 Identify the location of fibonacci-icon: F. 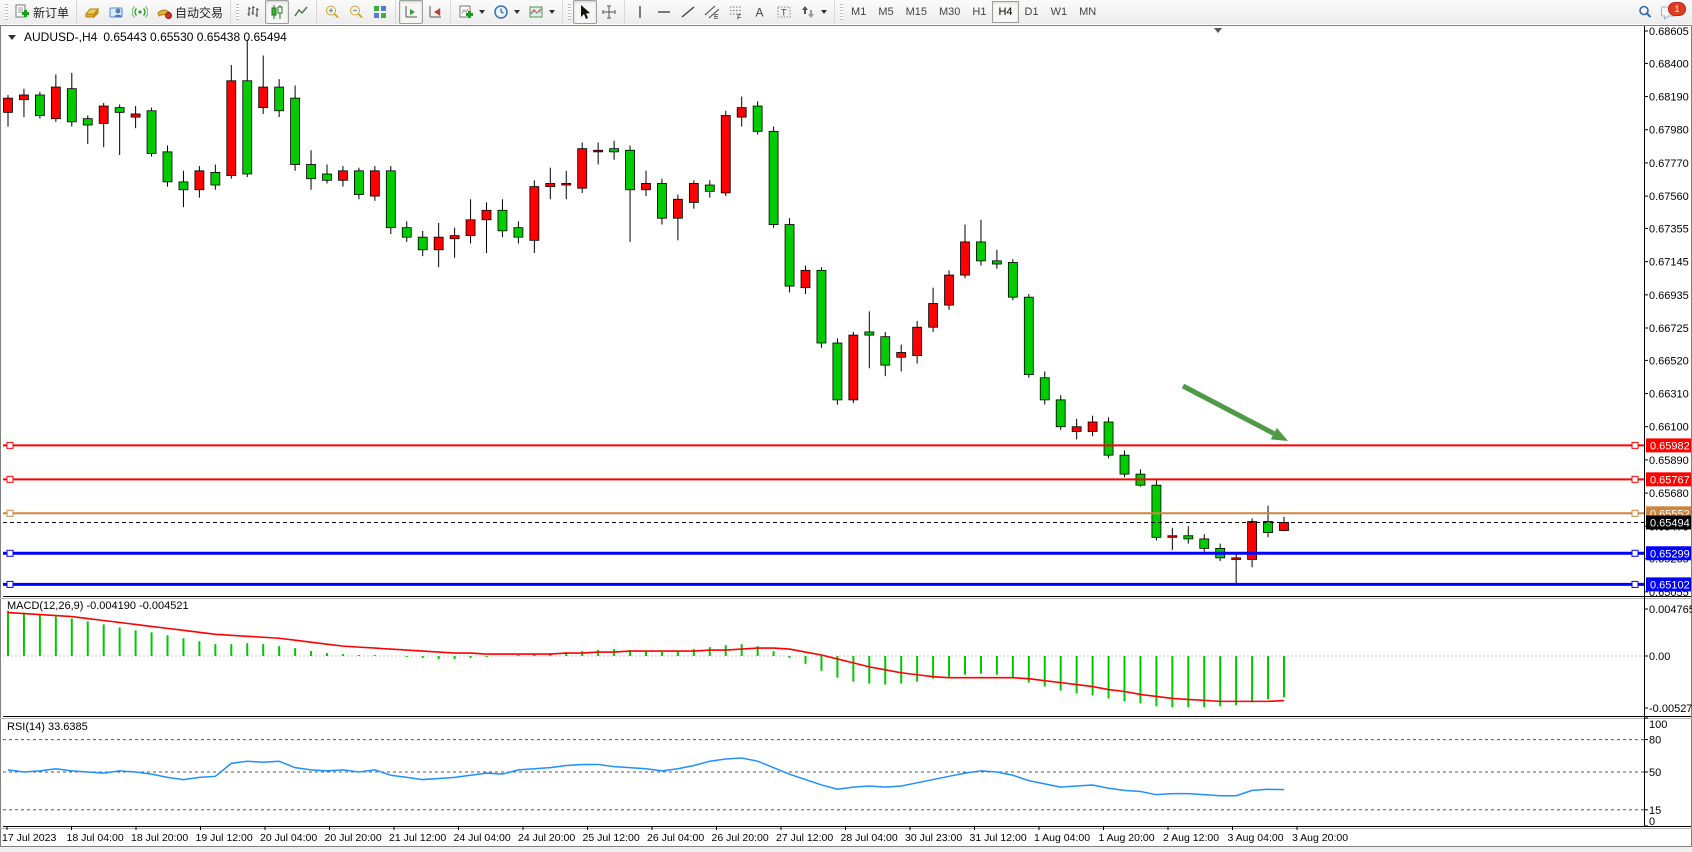
(736, 12).